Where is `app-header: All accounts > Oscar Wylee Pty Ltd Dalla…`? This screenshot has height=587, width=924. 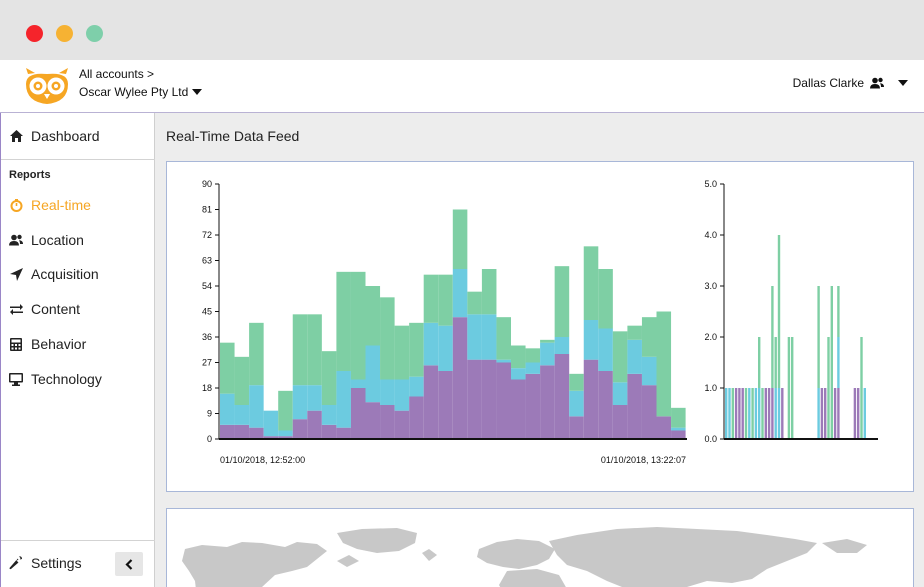
app-header: All accounts > Oscar Wylee Pty Ltd Dalla… is located at coordinates (462, 86).